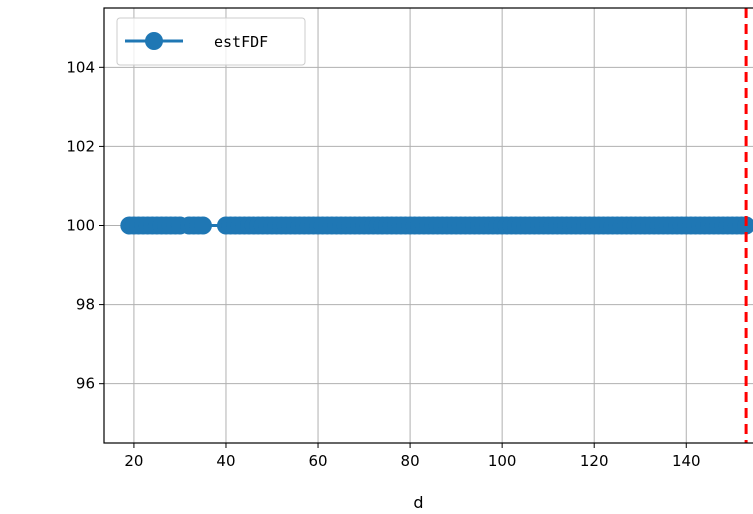 The height and width of the screenshot is (514, 753). Describe the element at coordinates (154, 41) in the screenshot. I see `legend-marker` at that location.